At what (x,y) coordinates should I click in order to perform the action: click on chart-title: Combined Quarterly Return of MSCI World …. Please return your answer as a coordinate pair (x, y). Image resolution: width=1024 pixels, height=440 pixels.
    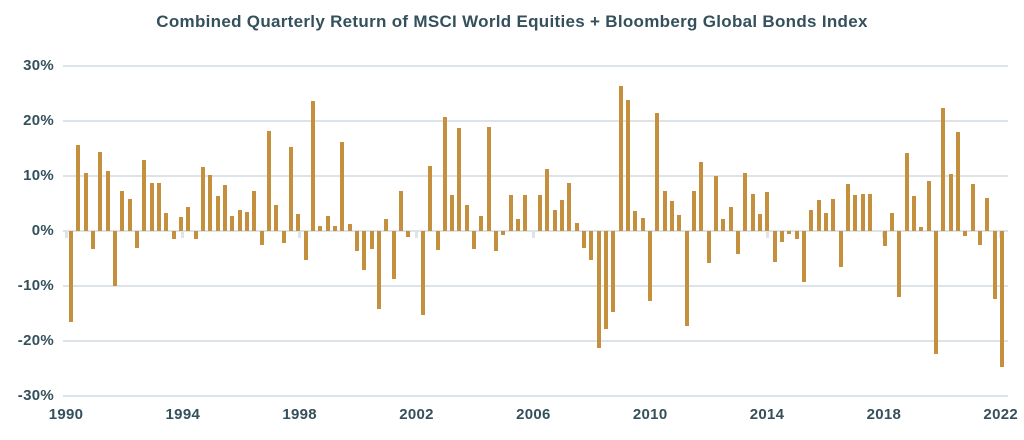
    Looking at the image, I should click on (512, 21).